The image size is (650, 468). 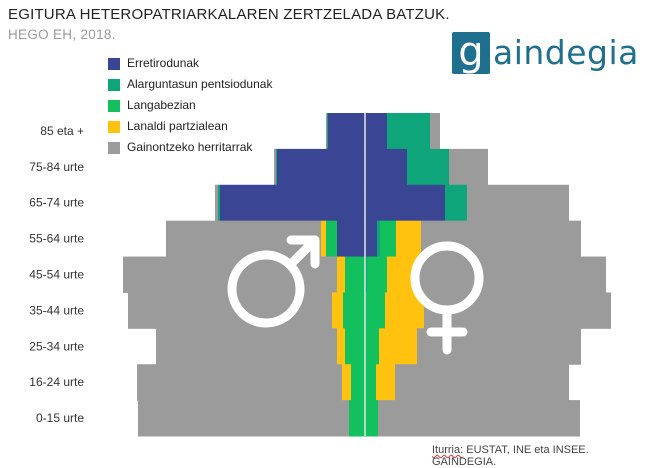 I want to click on bar-male-lanaldi-partzialean-55-64-urte, so click(x=323, y=239).